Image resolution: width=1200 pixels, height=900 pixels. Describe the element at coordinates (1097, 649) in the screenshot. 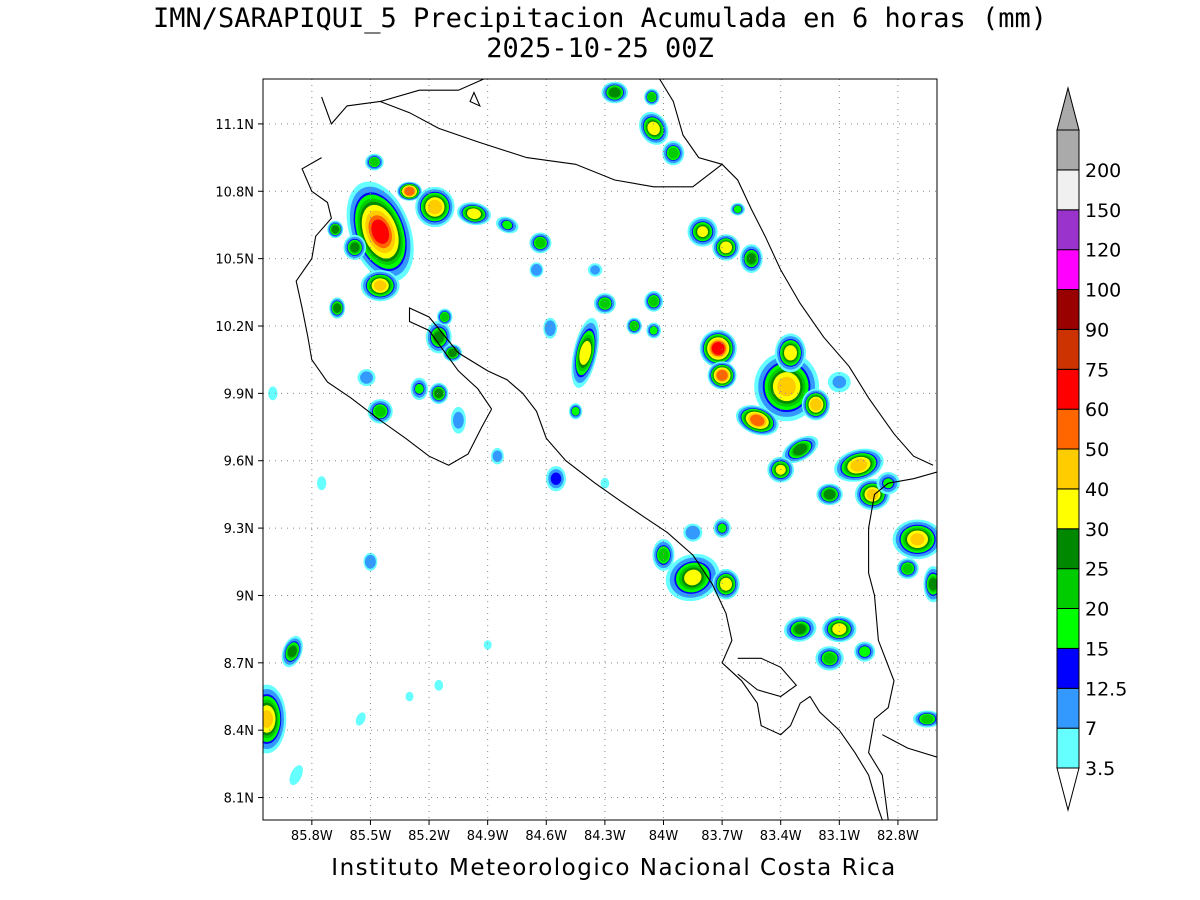

I see `colorbar-label: 15` at that location.